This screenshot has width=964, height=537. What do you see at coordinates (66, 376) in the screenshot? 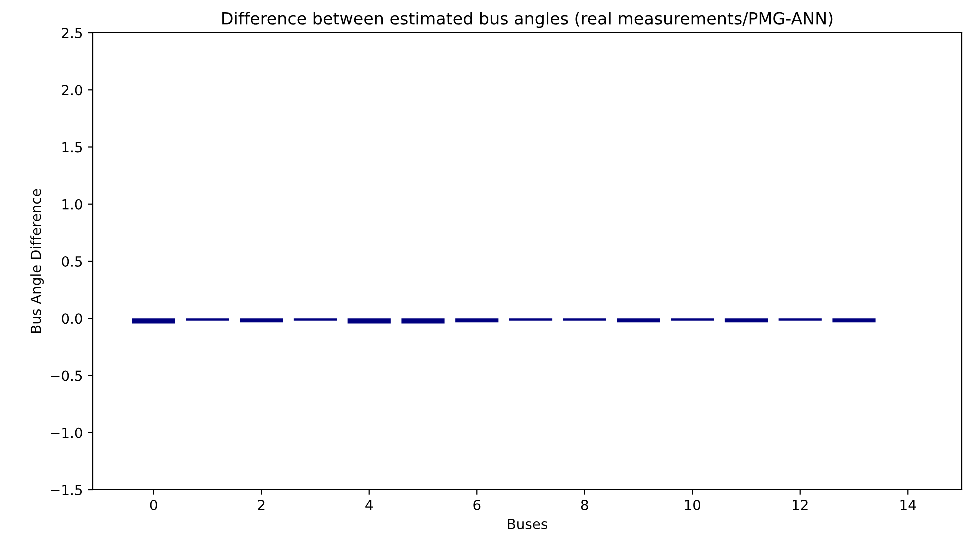
I see `y-tick-label: −0.5` at bounding box center [66, 376].